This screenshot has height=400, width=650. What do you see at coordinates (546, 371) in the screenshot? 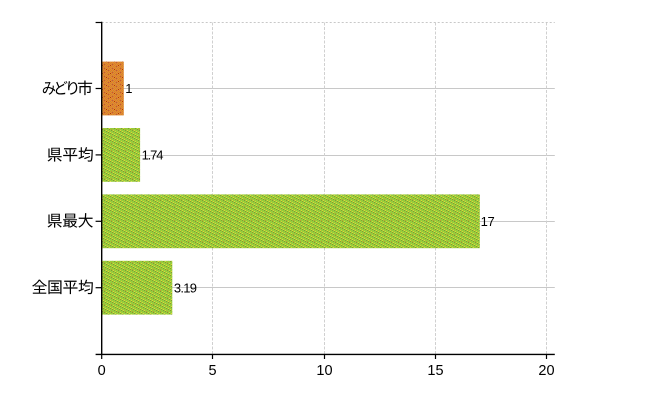
I see `svg-text: 20` at bounding box center [546, 371].